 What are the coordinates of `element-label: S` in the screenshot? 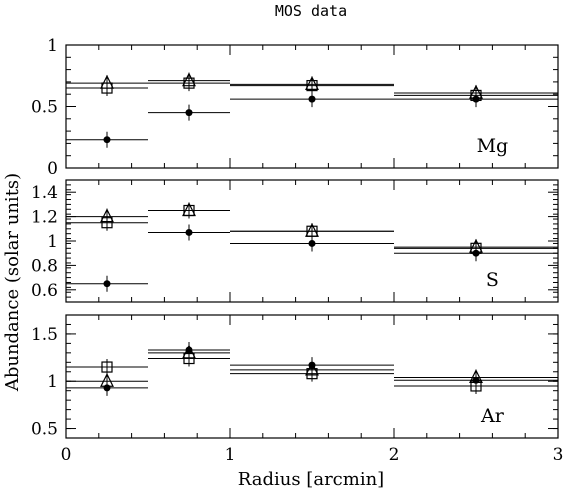 It's located at (492, 280).